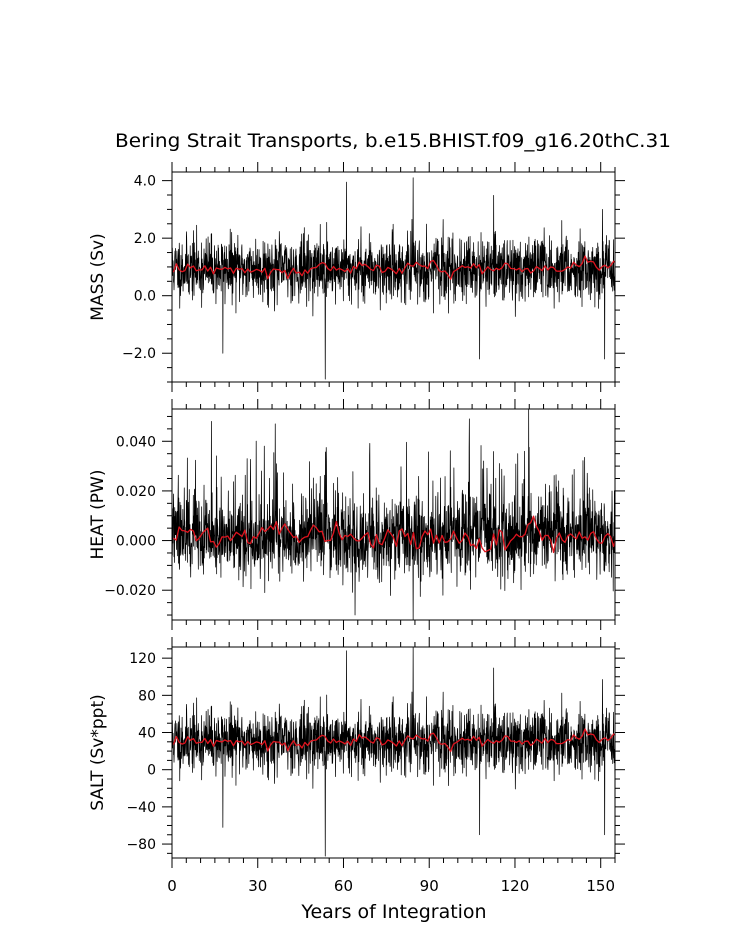 The height and width of the screenshot is (945, 733). What do you see at coordinates (145, 182) in the screenshot?
I see `mass-y-tick-label: 4.0` at bounding box center [145, 182].